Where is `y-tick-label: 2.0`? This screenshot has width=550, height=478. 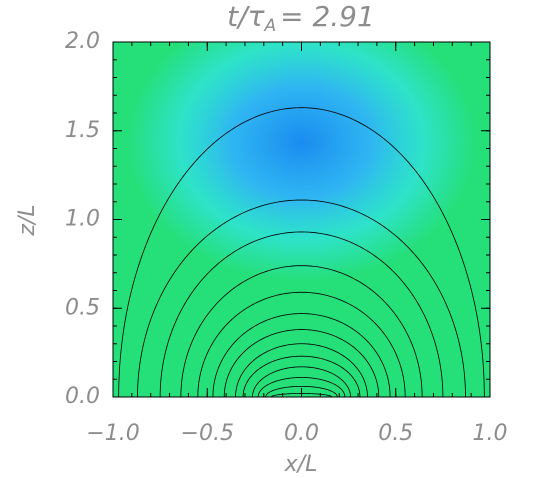 y-tick-label: 2.0 is located at coordinates (82, 41).